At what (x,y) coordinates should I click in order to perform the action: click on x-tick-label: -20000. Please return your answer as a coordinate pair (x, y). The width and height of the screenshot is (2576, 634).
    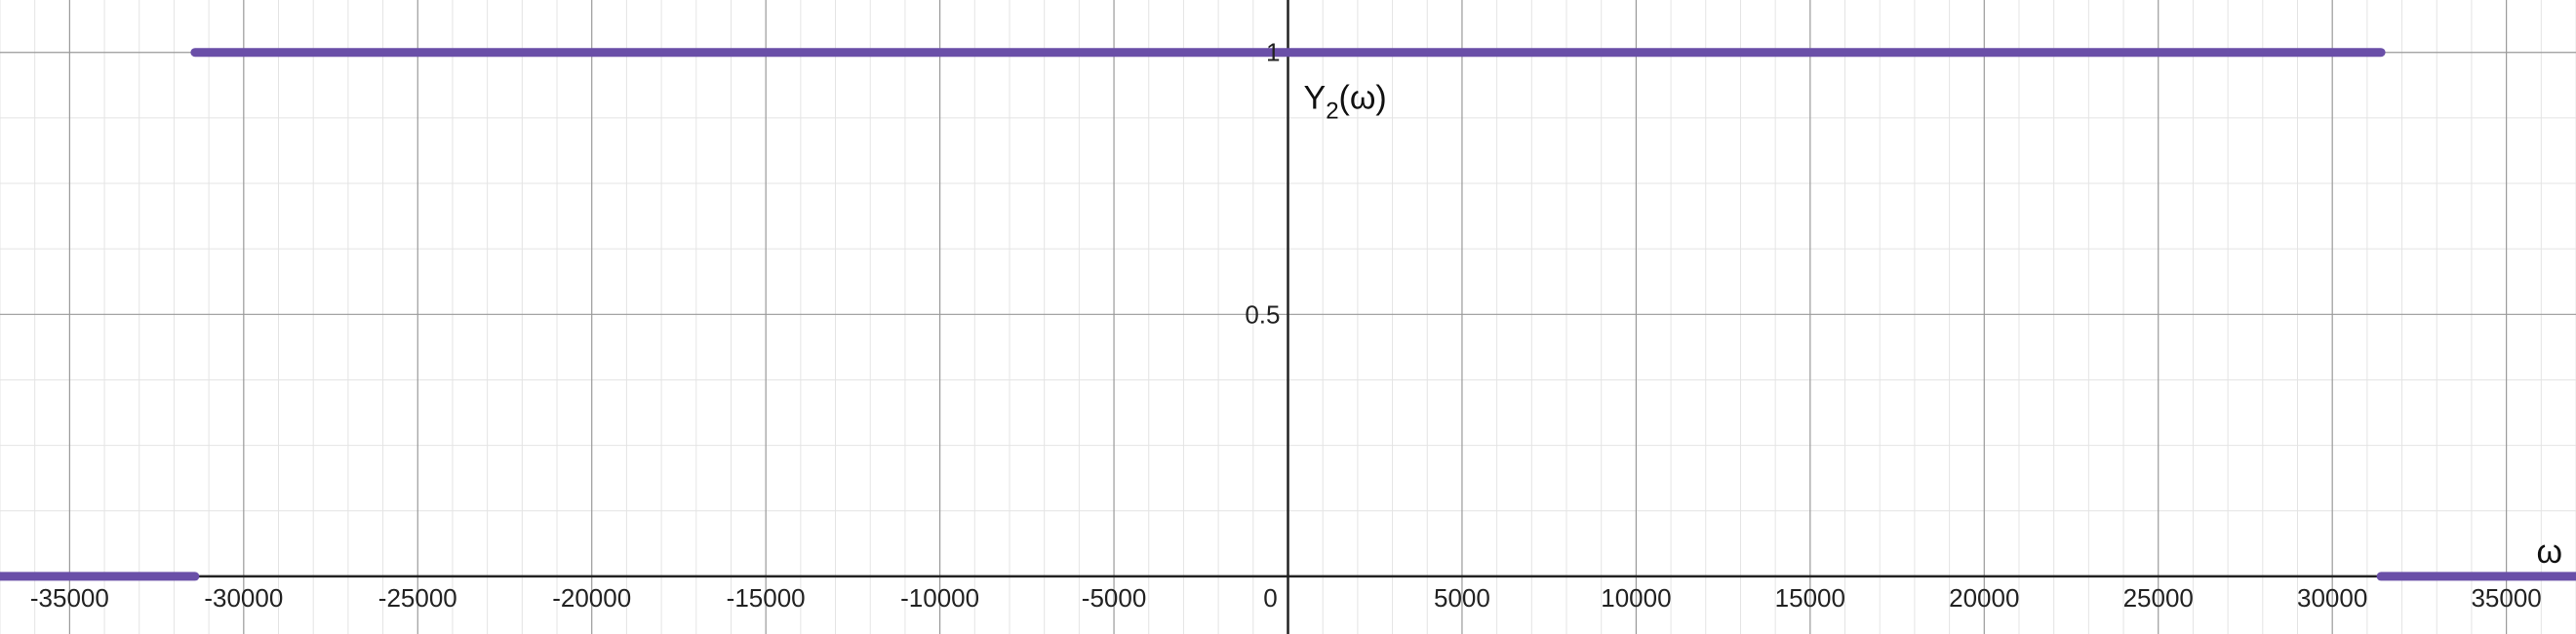
    Looking at the image, I should click on (591, 598).